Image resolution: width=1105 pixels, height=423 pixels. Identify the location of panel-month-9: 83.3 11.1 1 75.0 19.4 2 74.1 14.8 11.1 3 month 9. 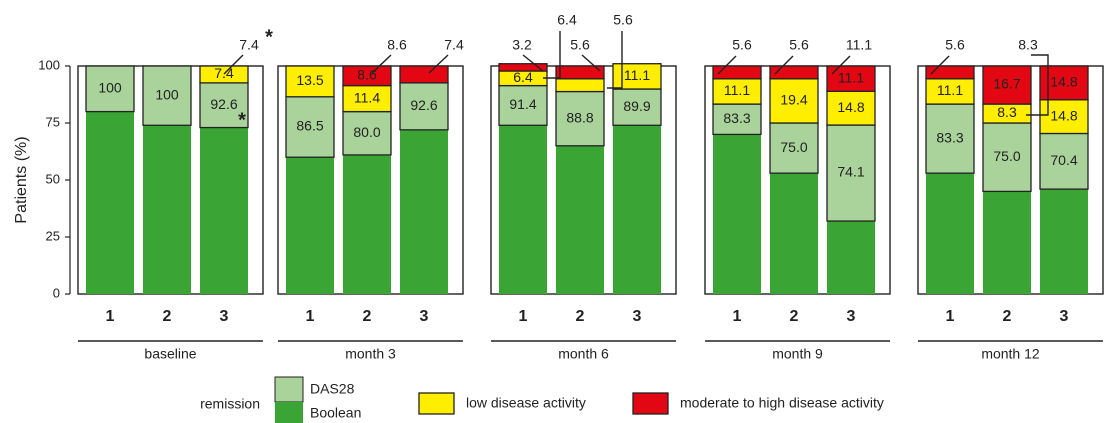
(797, 213).